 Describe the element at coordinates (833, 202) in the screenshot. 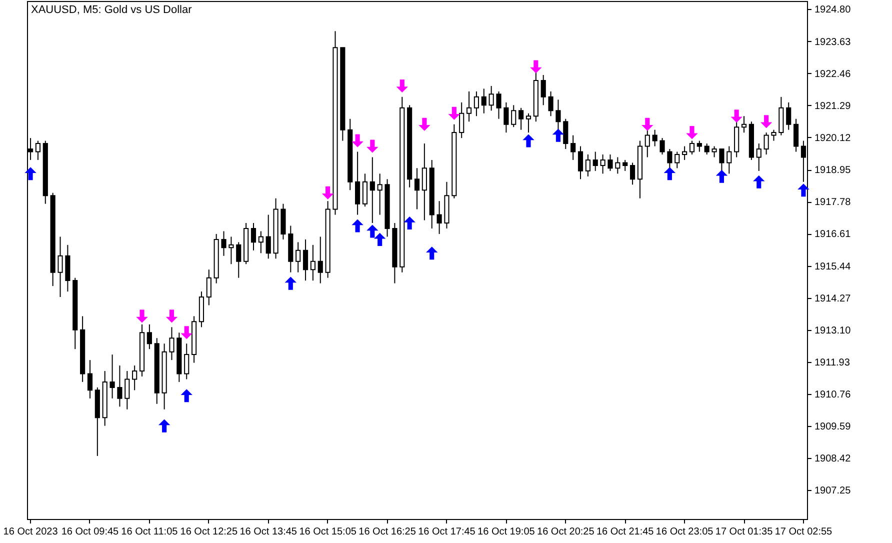

I see `y-tick-label: 1917.78` at that location.